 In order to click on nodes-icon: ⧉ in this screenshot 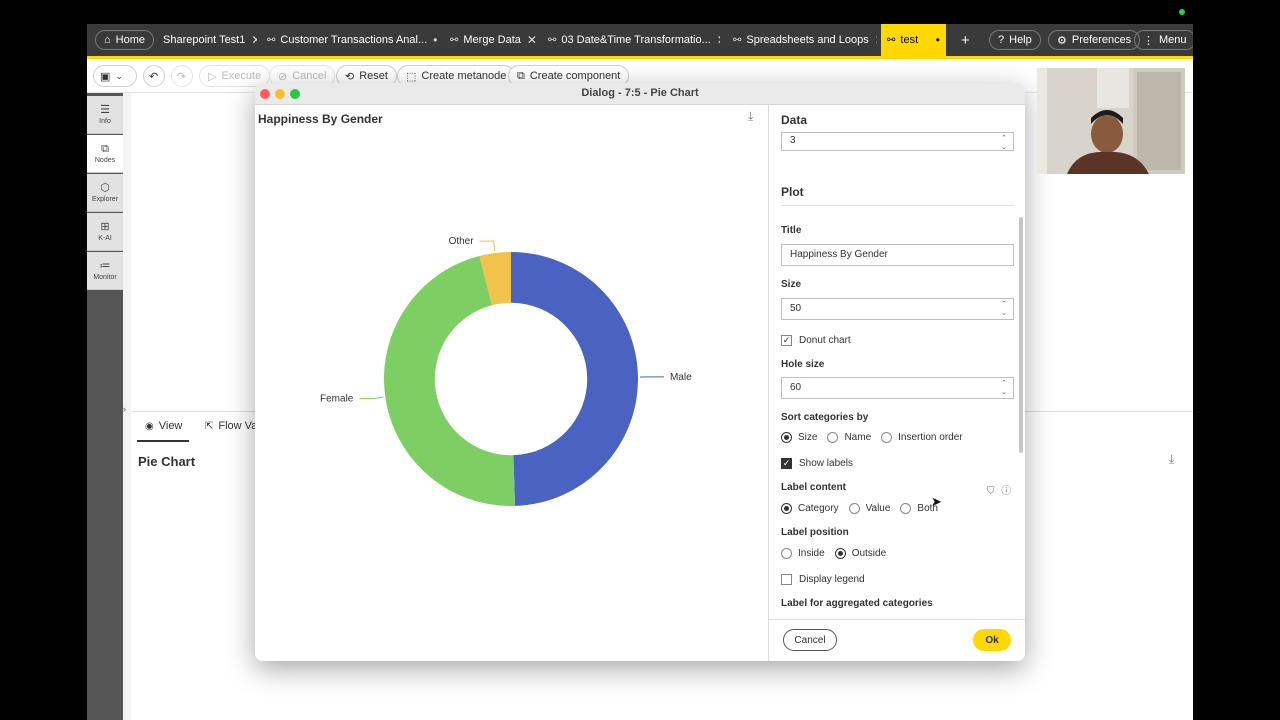, I will do `click(105, 149)`.